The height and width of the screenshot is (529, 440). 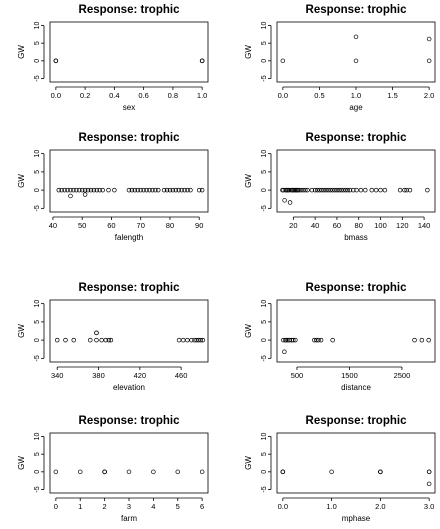 I want to click on x-tick-label: 70, so click(x=141, y=225).